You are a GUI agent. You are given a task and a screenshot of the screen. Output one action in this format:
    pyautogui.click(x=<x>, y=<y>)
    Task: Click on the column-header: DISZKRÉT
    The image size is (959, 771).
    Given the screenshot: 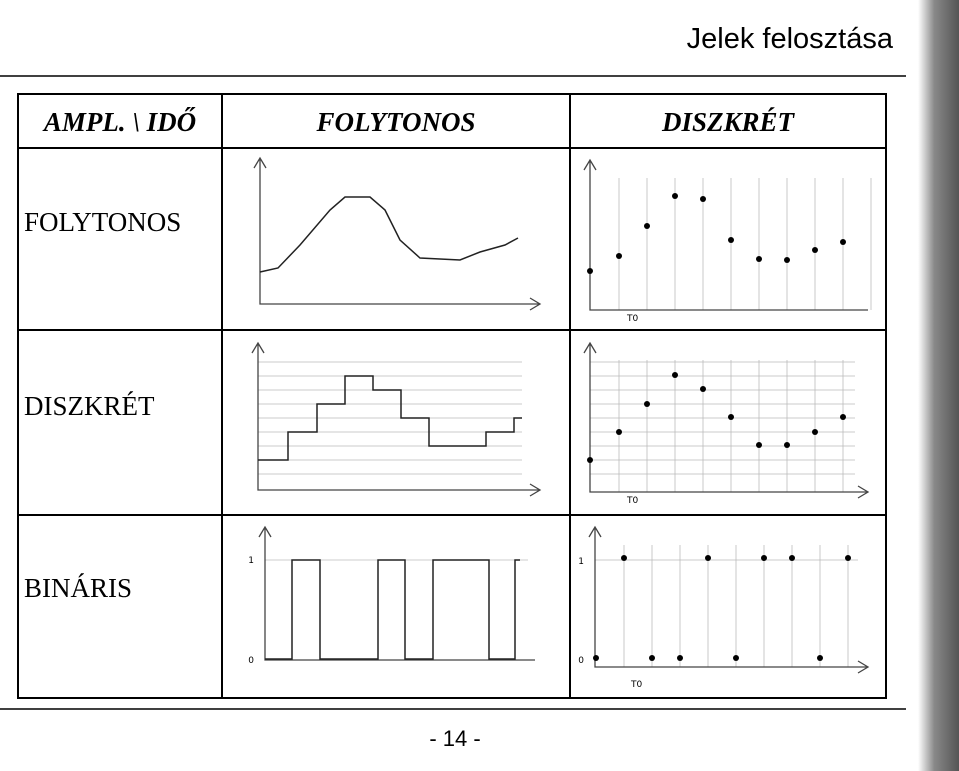 What is the action you would take?
    pyautogui.click(x=728, y=122)
    